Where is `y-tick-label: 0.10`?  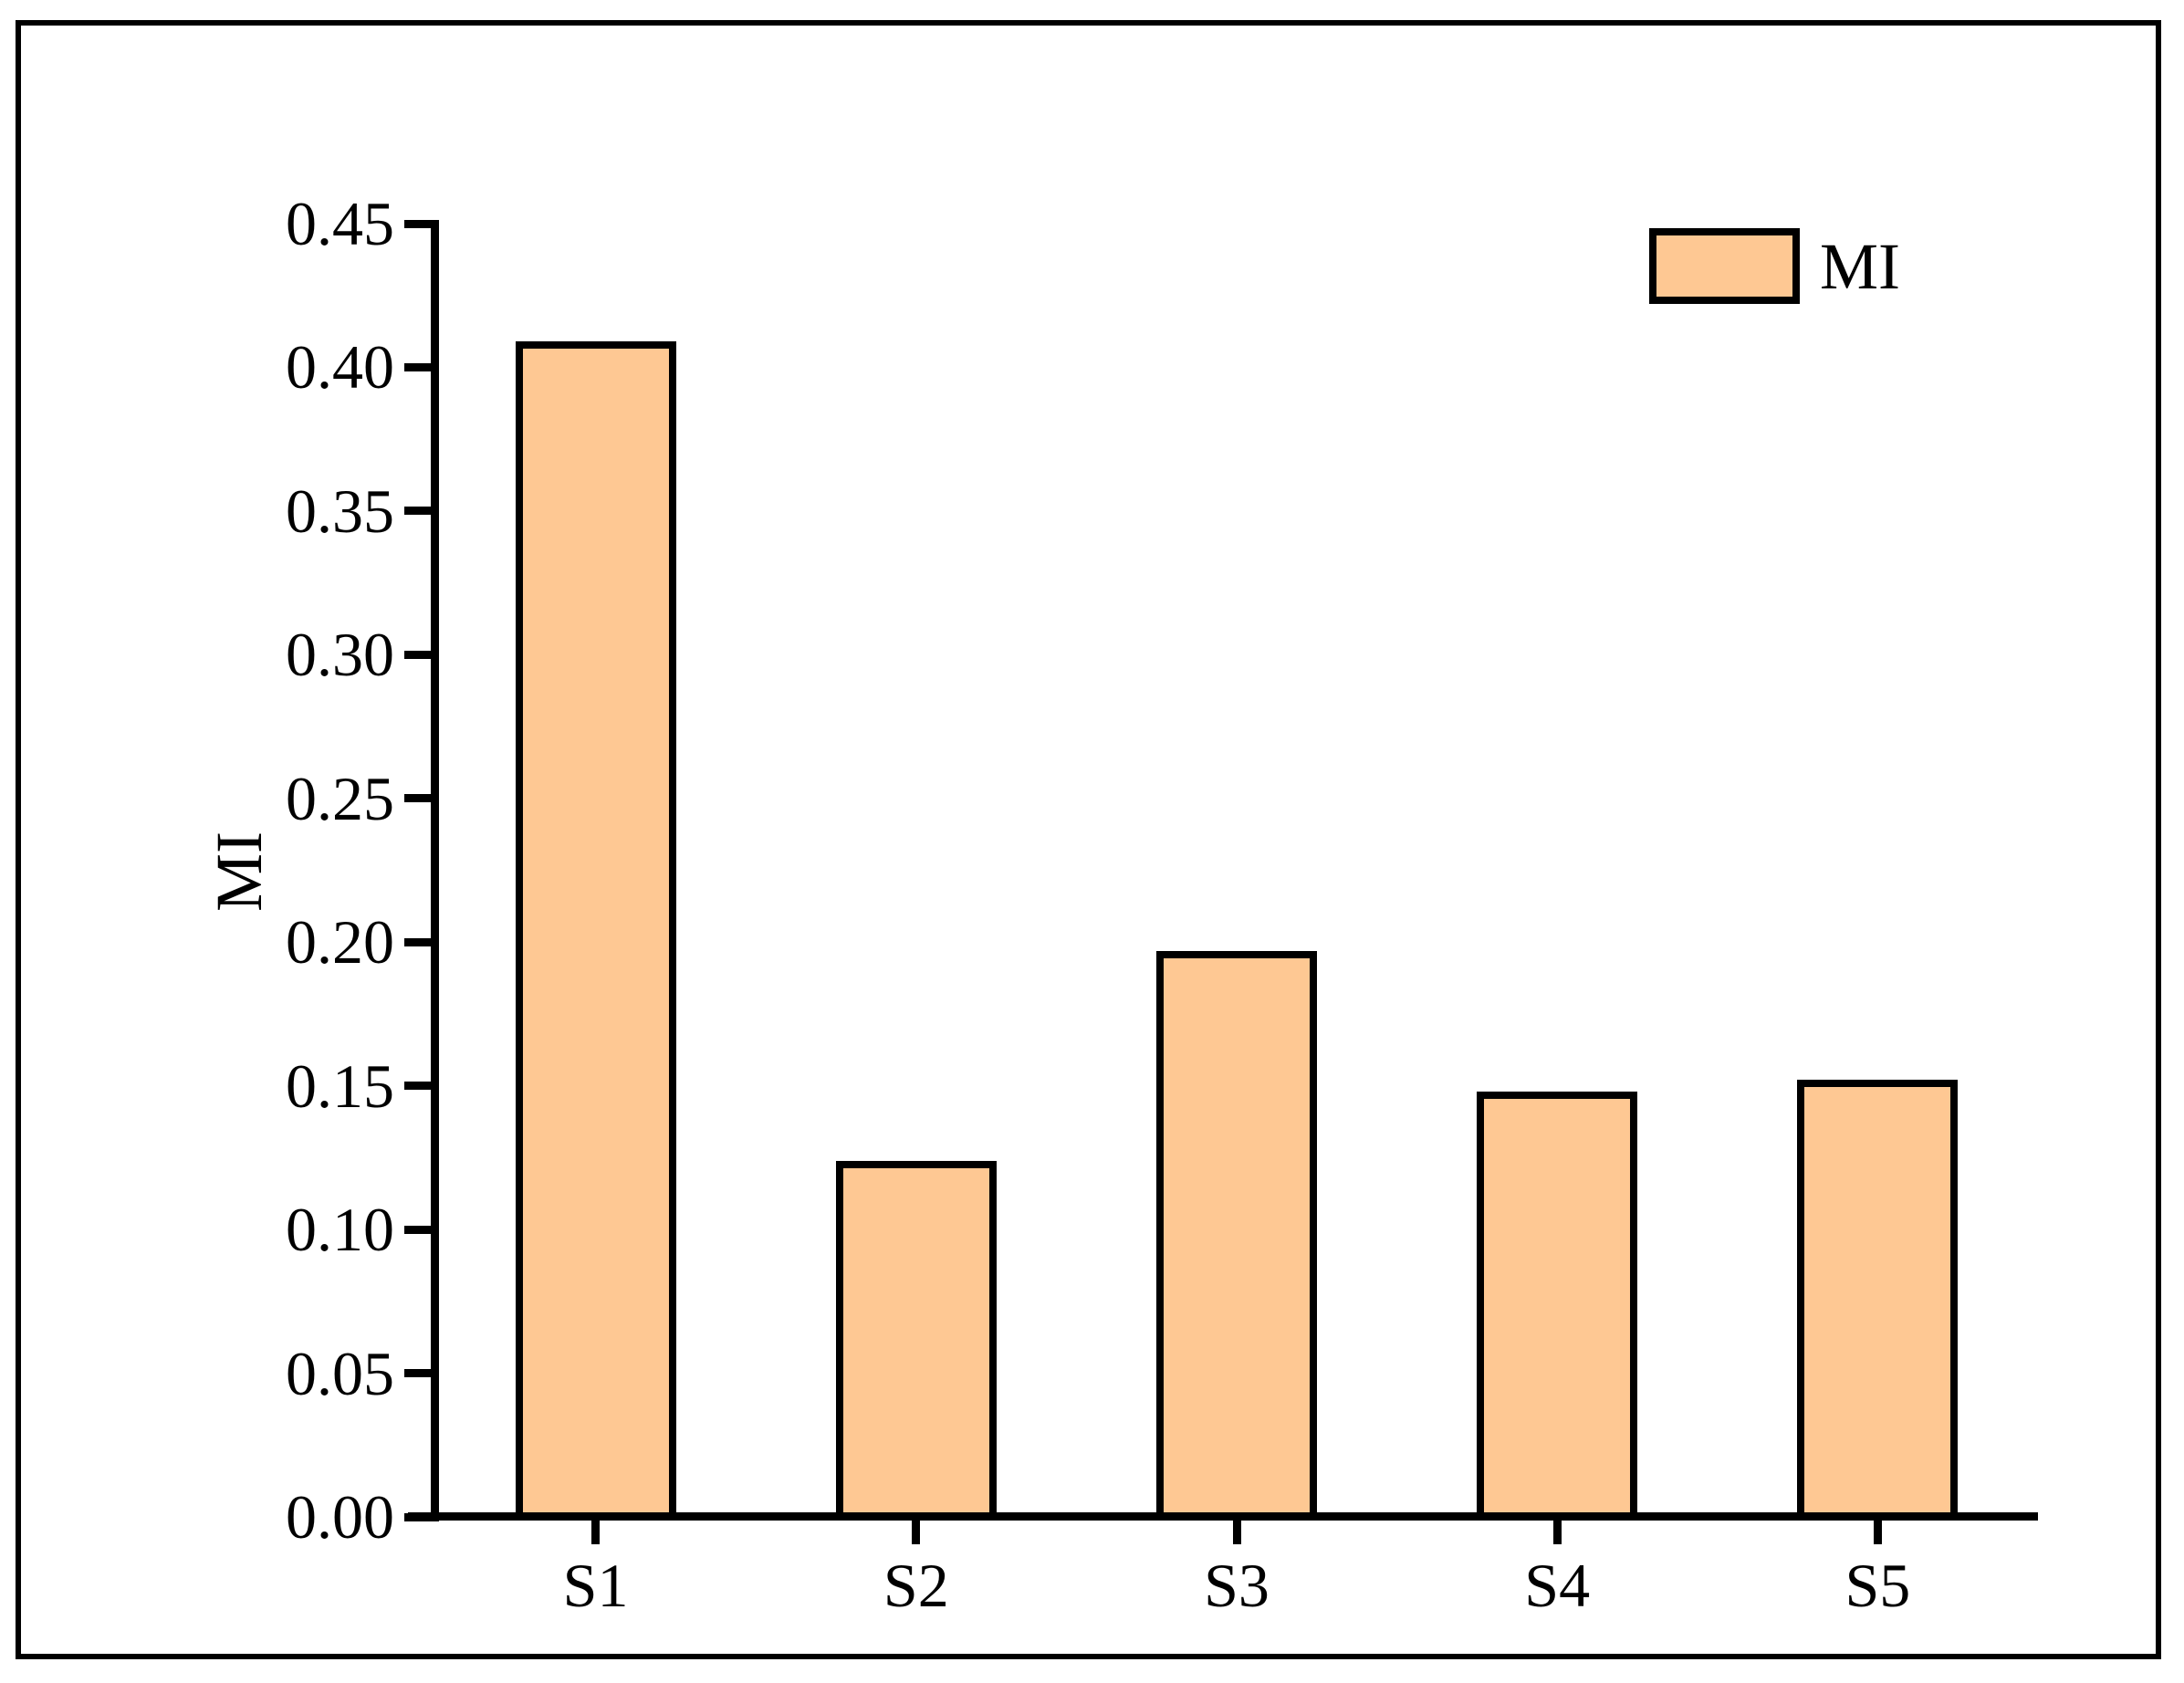 y-tick-label: 0.10 is located at coordinates (340, 1230).